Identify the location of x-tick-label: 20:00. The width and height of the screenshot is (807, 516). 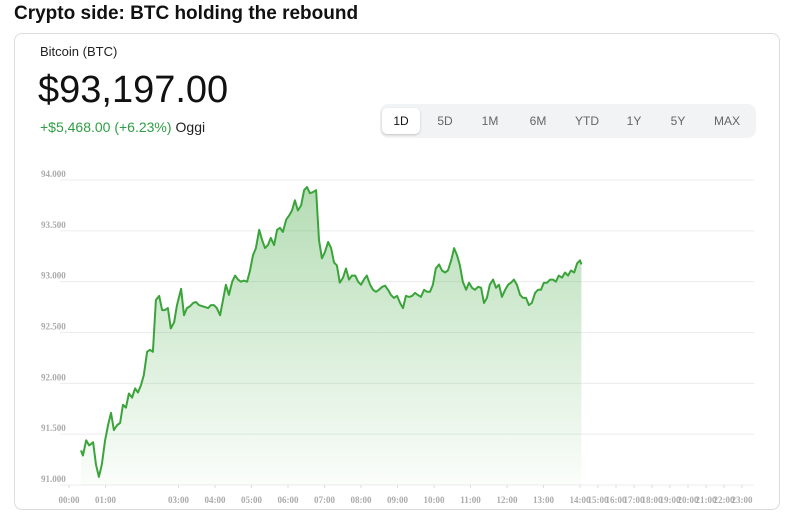
(688, 500).